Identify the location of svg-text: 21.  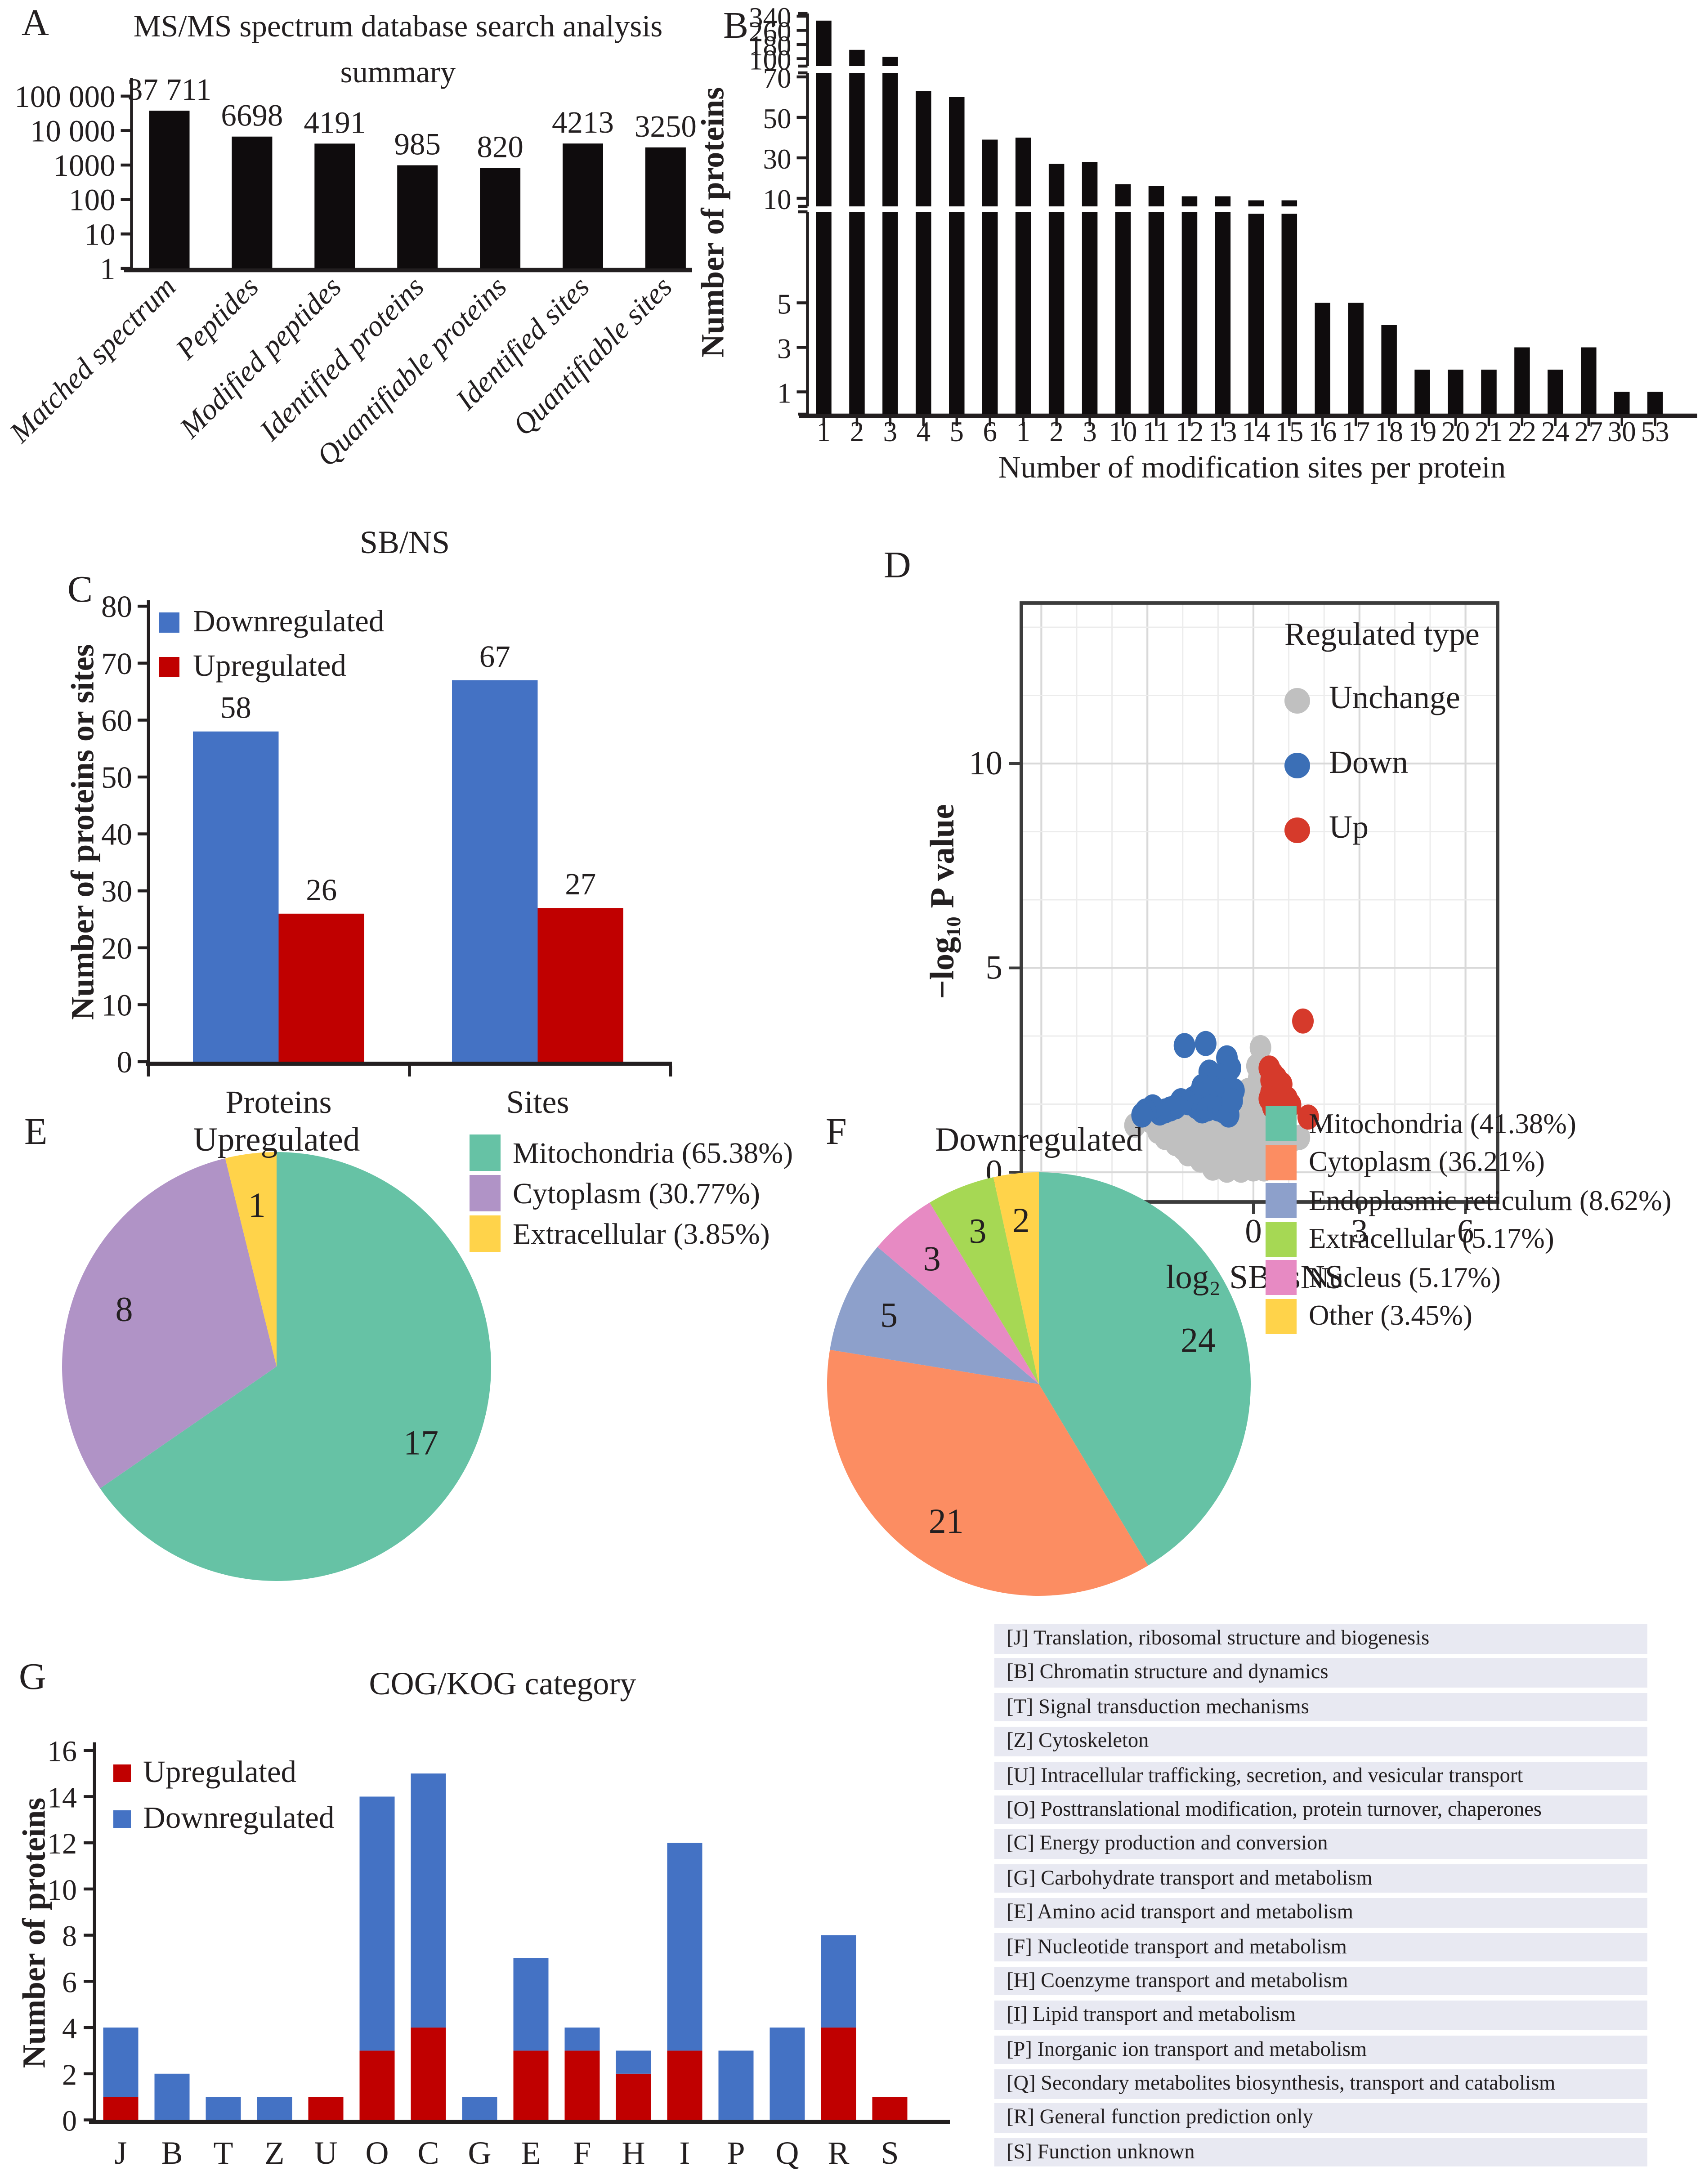
(1489, 432).